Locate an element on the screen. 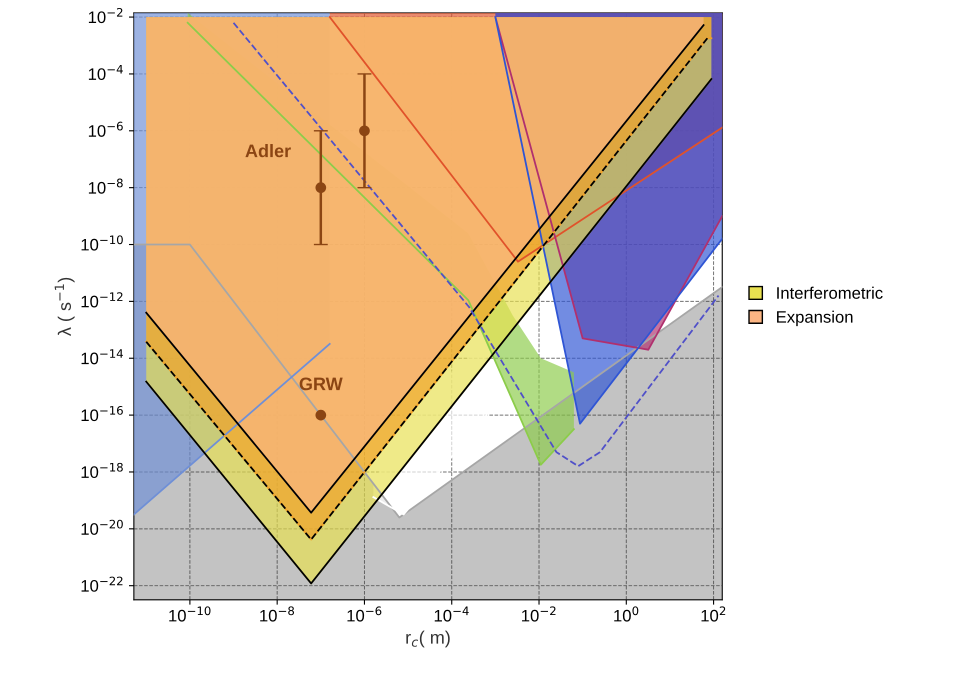 This screenshot has height=680, width=963. x-tick-label: 10$^{2}$ is located at coordinates (714, 614).